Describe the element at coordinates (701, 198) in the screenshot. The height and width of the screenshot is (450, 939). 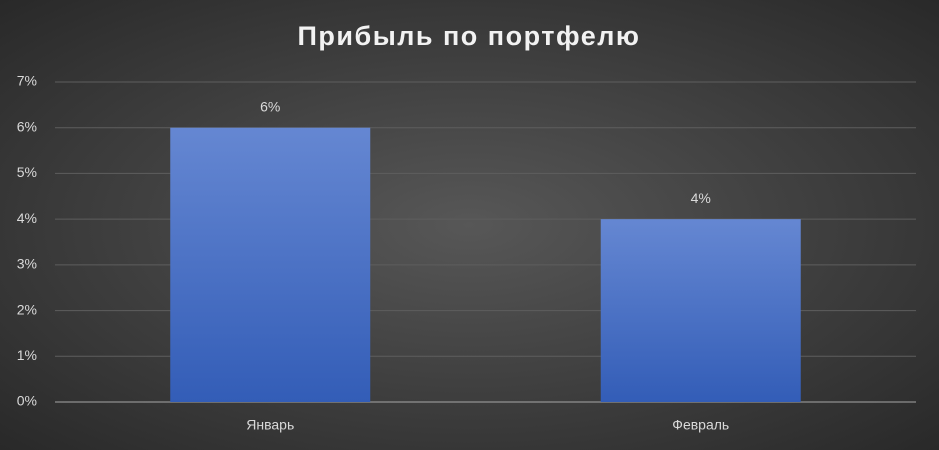
I see `data-label: 4%` at that location.